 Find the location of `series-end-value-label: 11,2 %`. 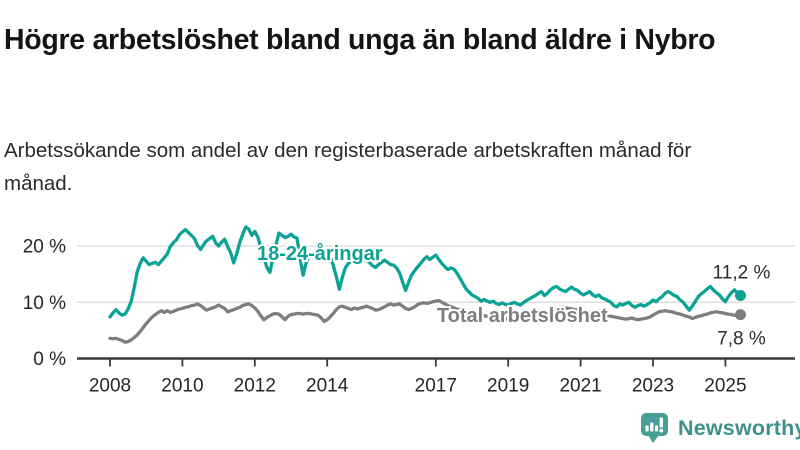

series-end-value-label: 11,2 % is located at coordinates (742, 273).